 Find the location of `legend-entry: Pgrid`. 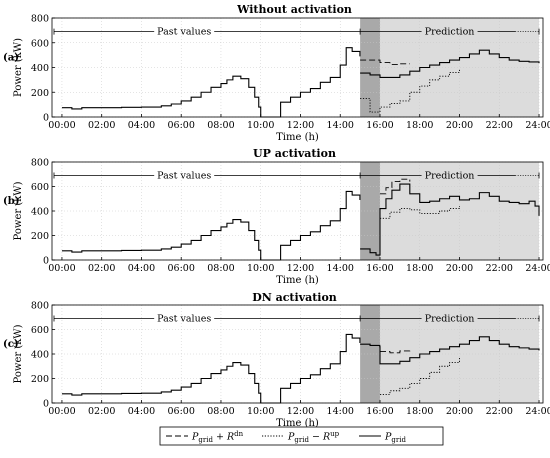

legend-entry: Pgrid is located at coordinates (395, 438).